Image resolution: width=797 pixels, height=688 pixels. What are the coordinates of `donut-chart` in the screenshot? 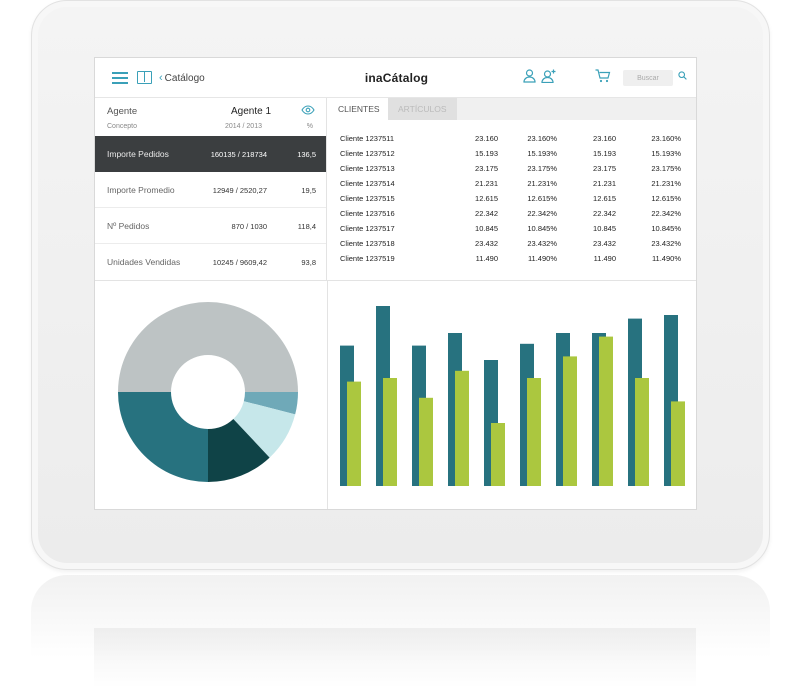 It's located at (208, 392).